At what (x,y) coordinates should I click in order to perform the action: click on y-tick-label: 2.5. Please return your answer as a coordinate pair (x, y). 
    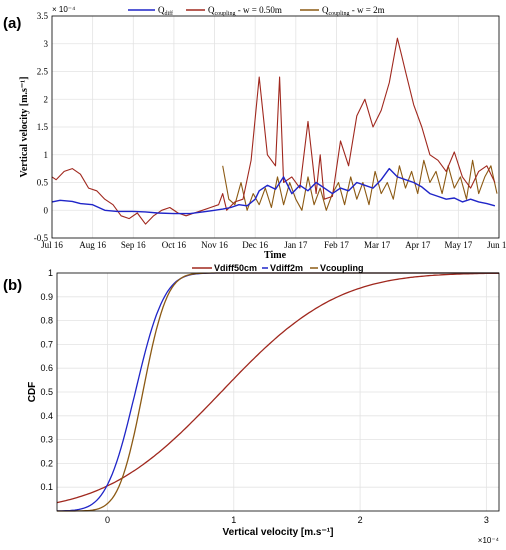
    Looking at the image, I should click on (43, 72).